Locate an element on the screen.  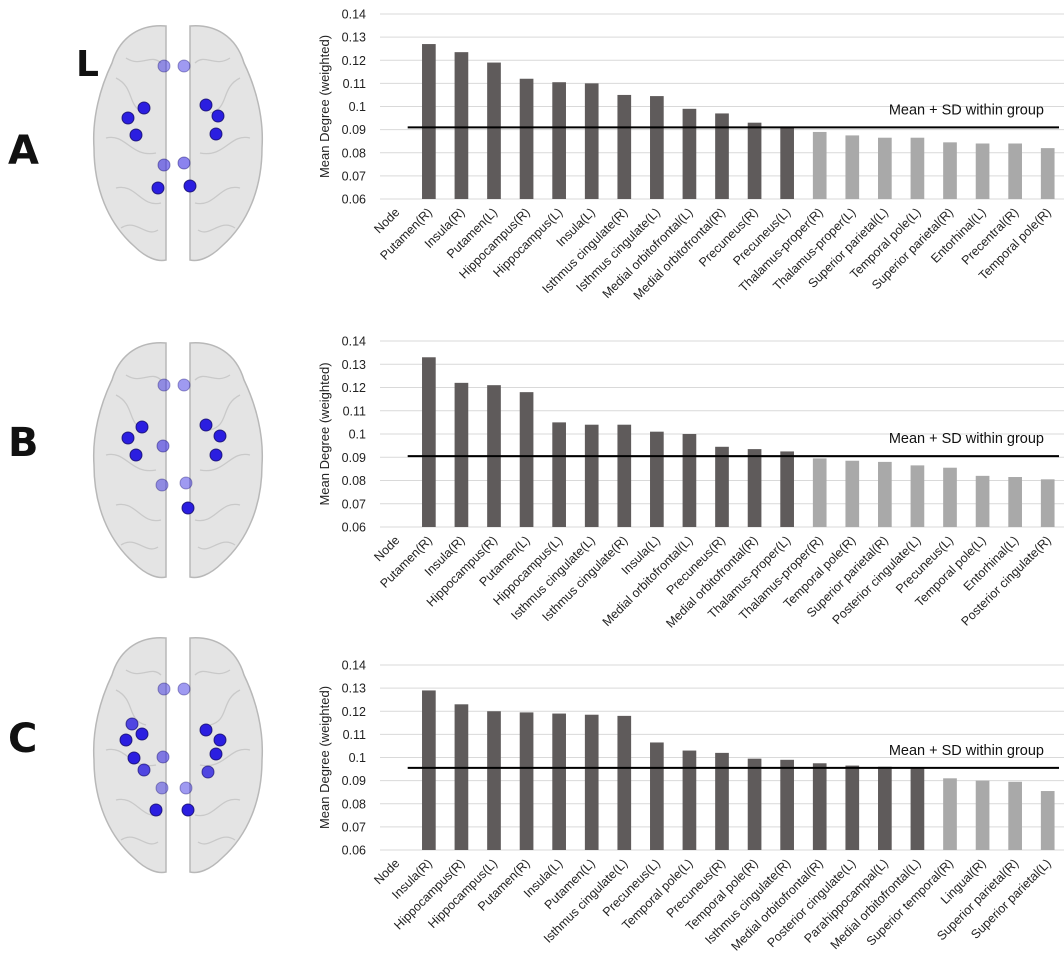
brain-render-c is located at coordinates (181, 755).